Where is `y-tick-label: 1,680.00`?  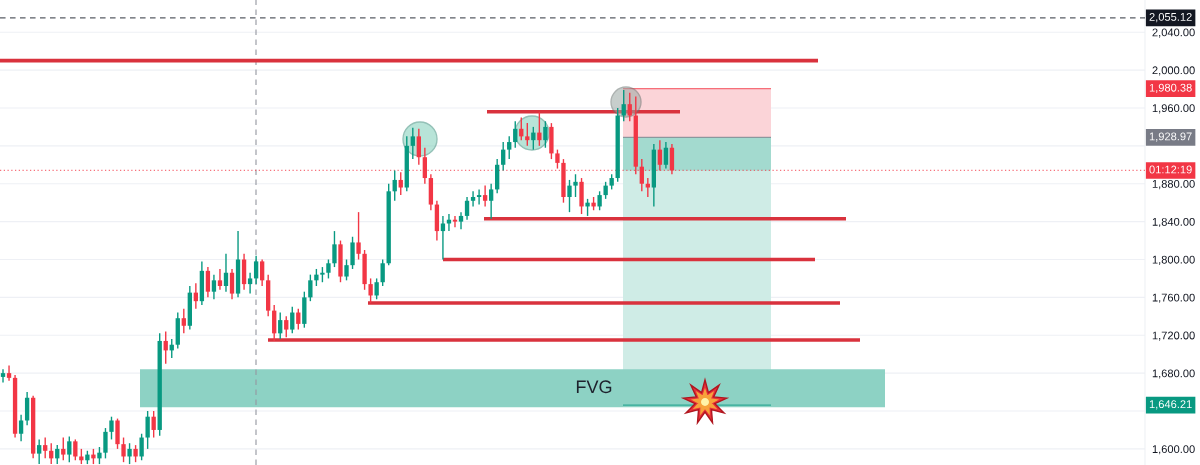
y-tick-label: 1,680.00 is located at coordinates (1173, 374).